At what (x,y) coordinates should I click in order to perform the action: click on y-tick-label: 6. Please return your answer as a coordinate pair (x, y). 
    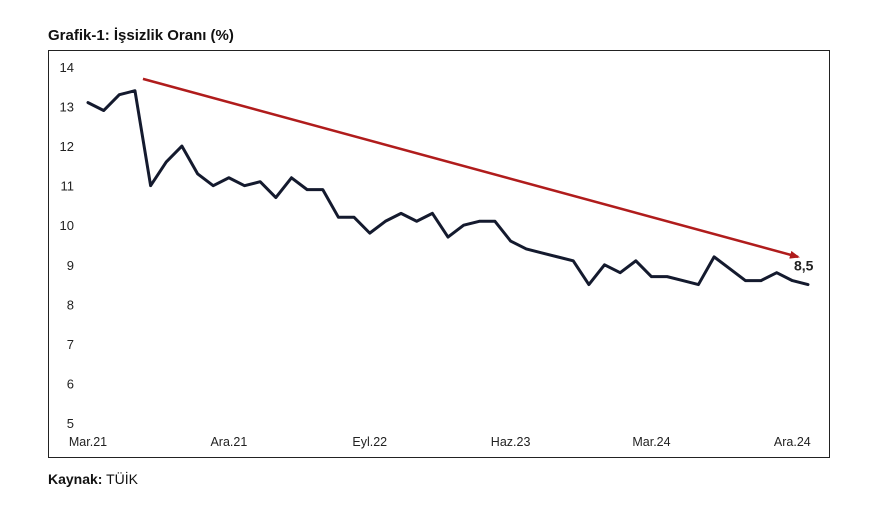
    Looking at the image, I should click on (70, 383).